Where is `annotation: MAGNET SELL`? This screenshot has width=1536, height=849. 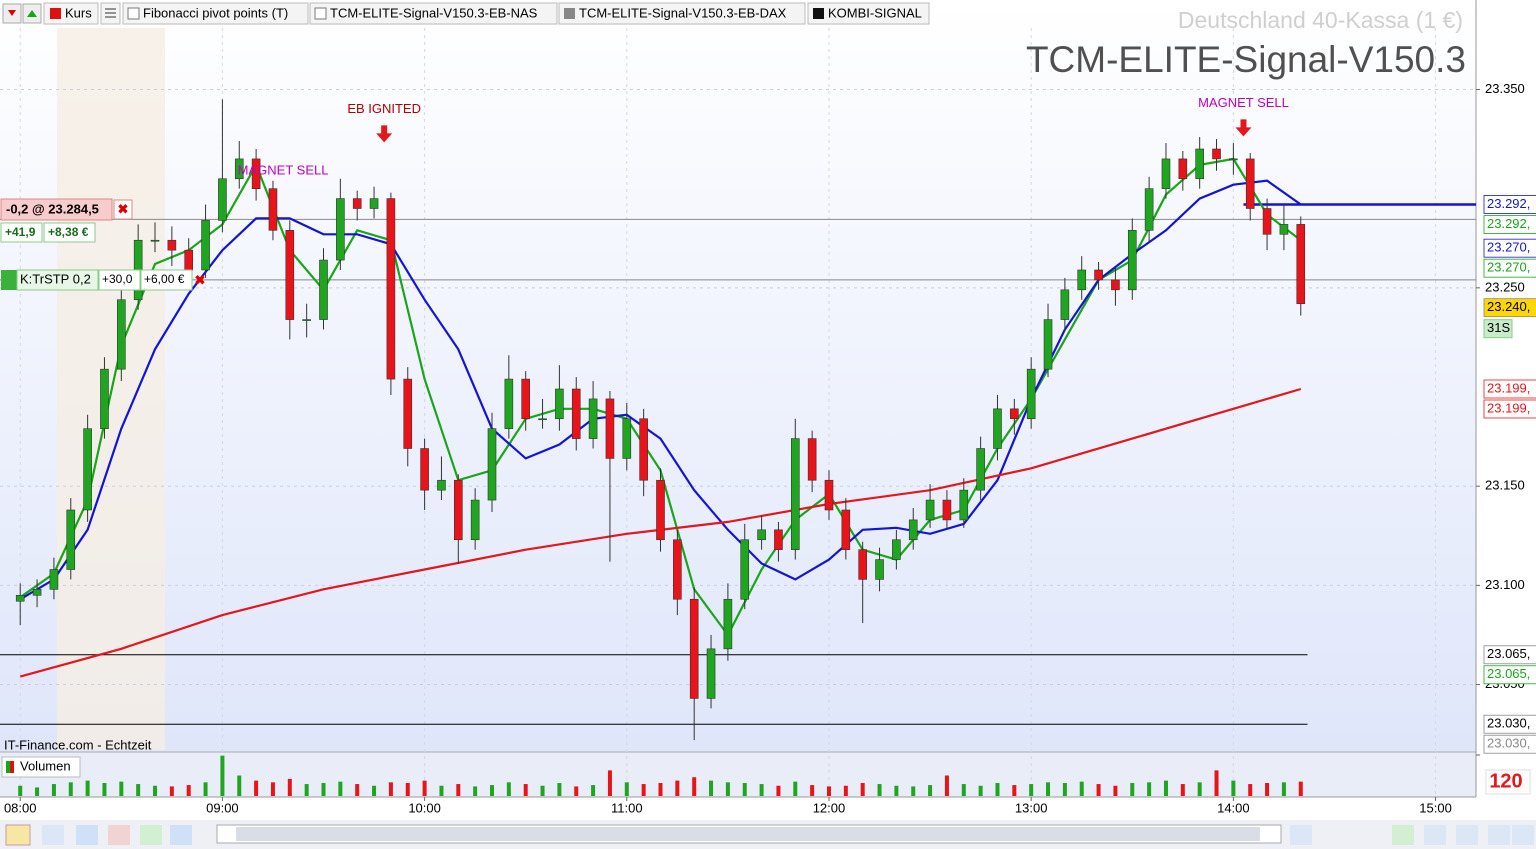
annotation: MAGNET SELL is located at coordinates (283, 169).